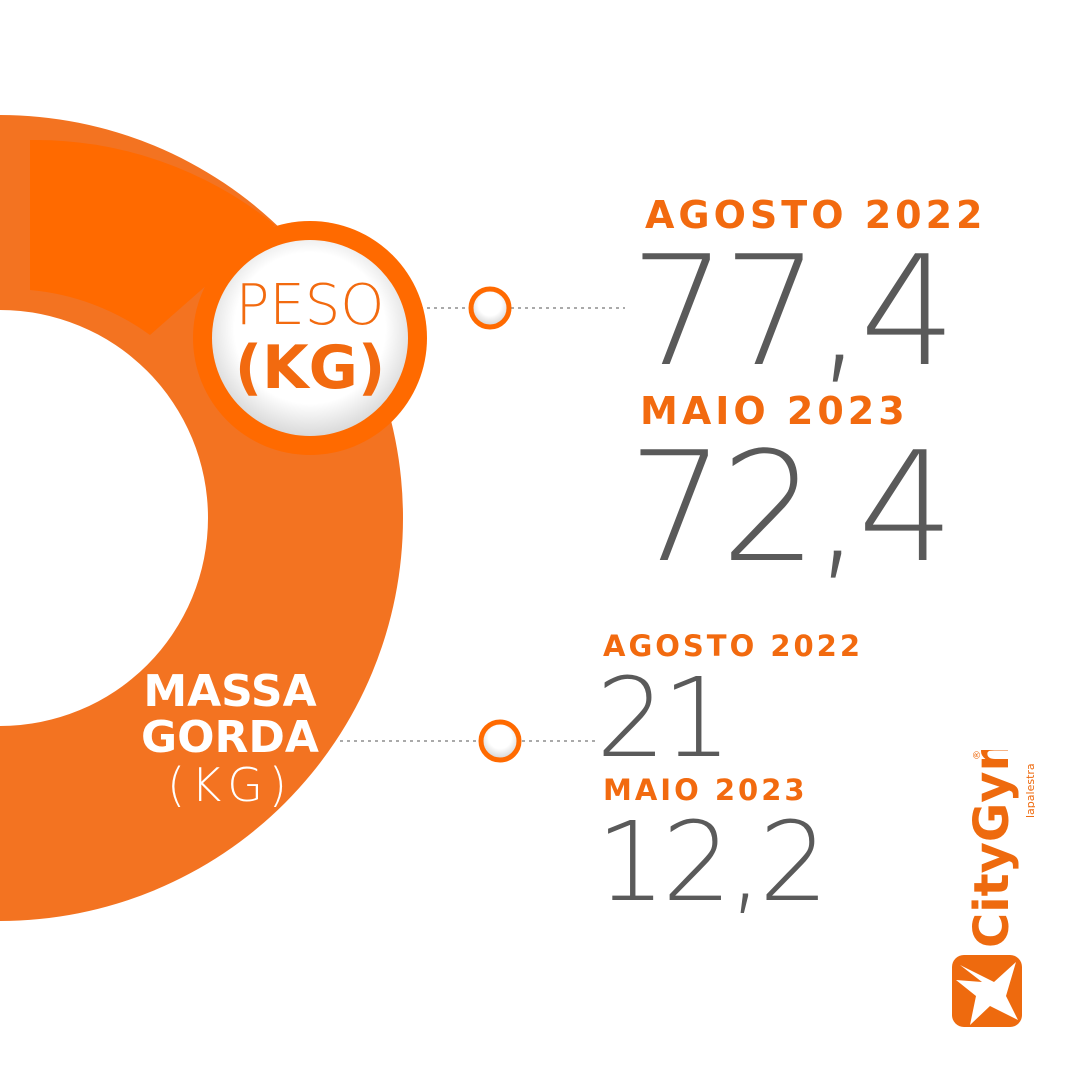 The image size is (1080, 1080). I want to click on massa-title-line1: MASSA, so click(230, 691).